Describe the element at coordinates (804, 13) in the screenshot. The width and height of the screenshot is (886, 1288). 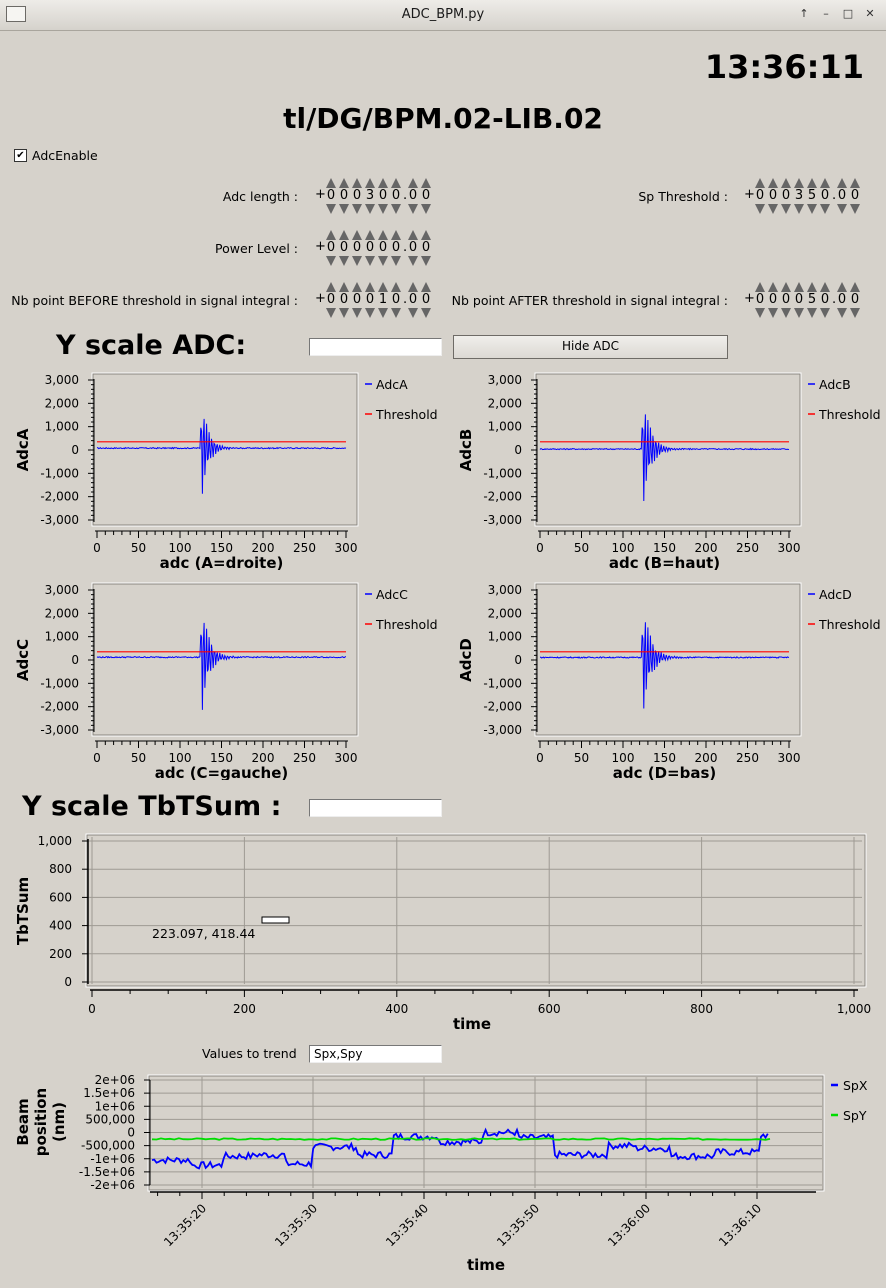
I see `pin-icon: ↑` at that location.